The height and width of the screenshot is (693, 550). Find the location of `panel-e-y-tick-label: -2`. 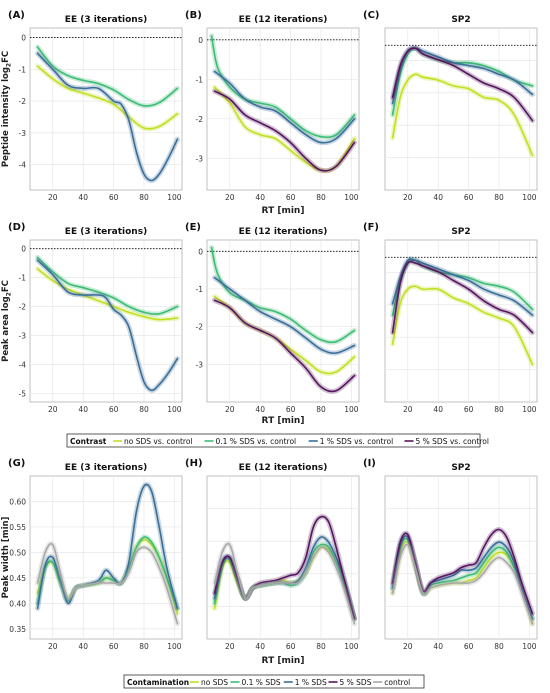

panel-e-y-tick-label: -2 is located at coordinates (200, 327).